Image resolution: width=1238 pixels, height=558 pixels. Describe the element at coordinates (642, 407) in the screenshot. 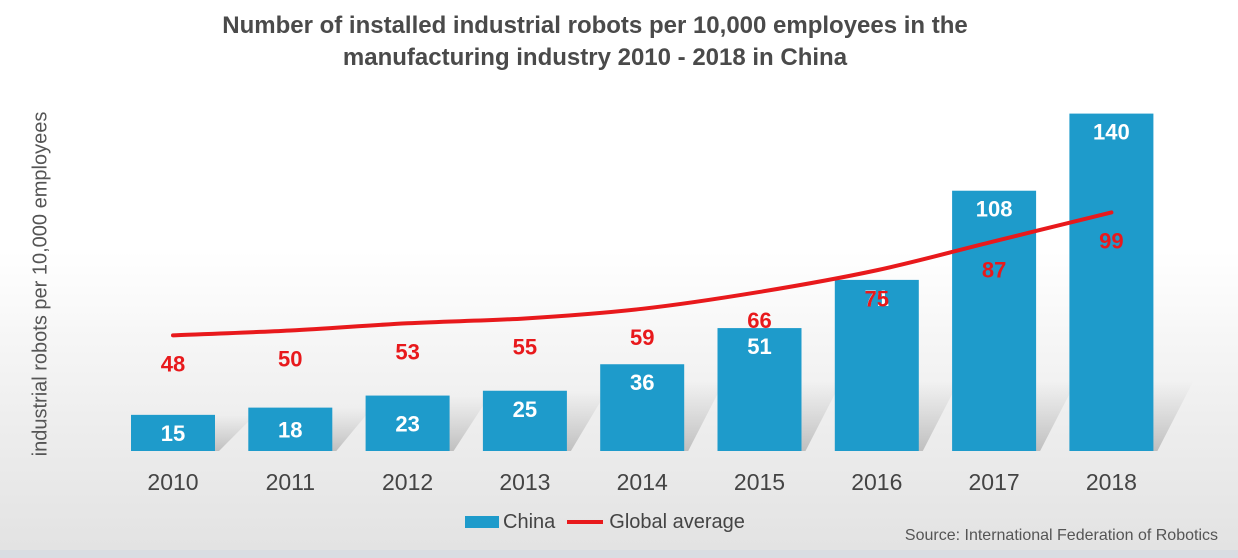

I see `bar-china-2014` at that location.